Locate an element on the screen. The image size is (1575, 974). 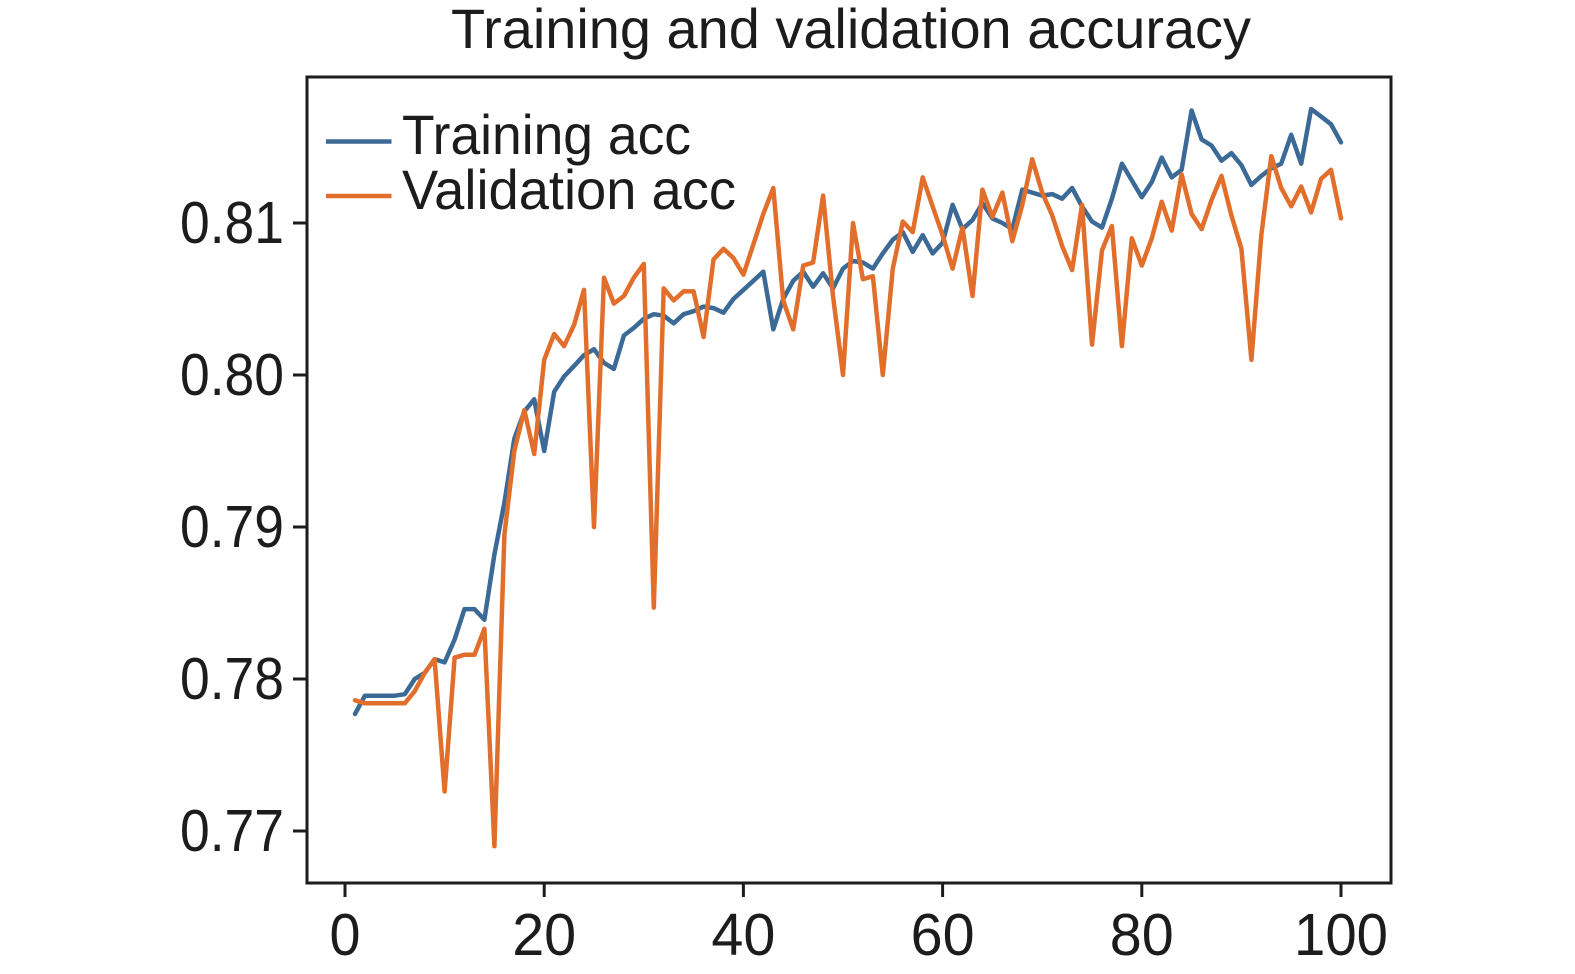
svg-text: 40 is located at coordinates (743, 935).